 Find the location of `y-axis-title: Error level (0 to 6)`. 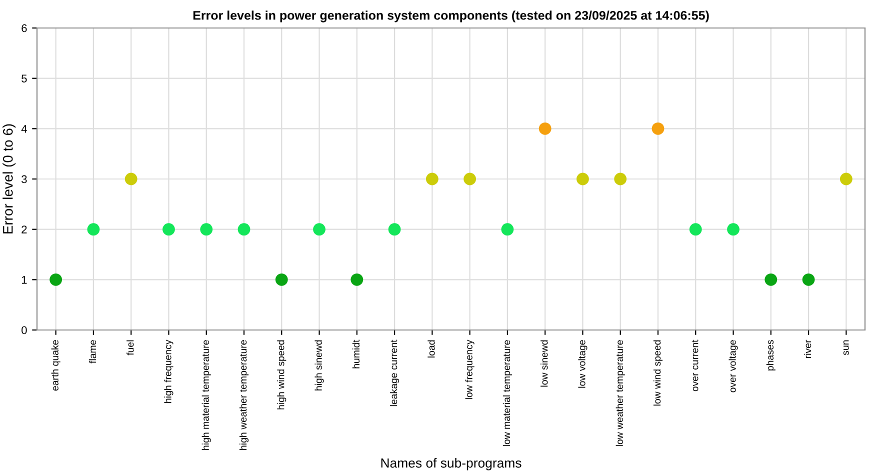

y-axis-title: Error level (0 to 6) is located at coordinates (9, 179).